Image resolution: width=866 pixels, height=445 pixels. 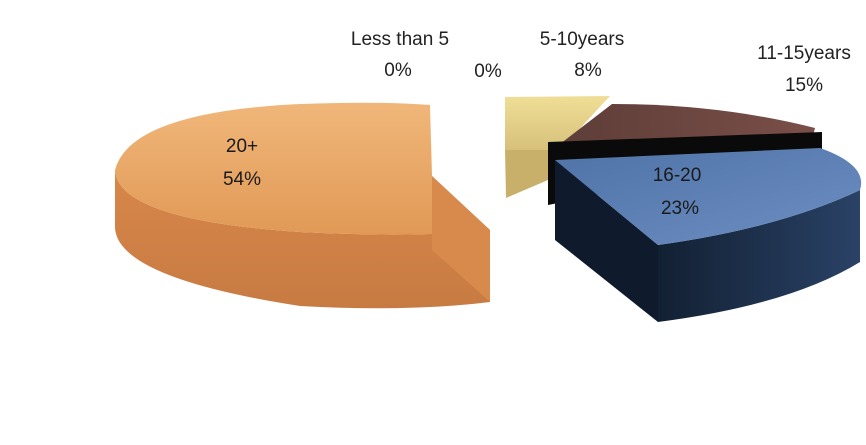 I want to click on slice-16-20-top, so click(x=708, y=196).